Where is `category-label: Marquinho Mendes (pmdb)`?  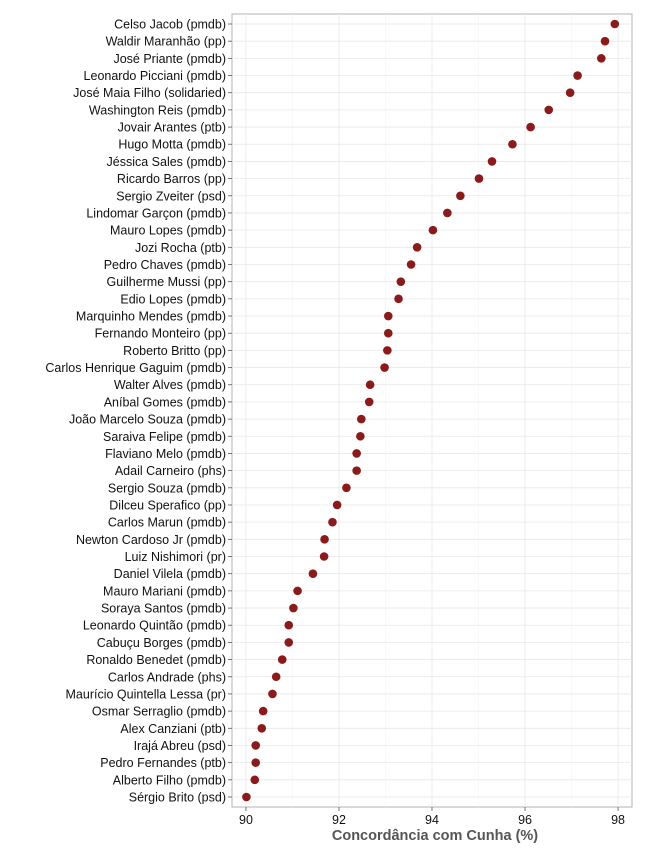 category-label: Marquinho Mendes (pmdb) is located at coordinates (151, 317).